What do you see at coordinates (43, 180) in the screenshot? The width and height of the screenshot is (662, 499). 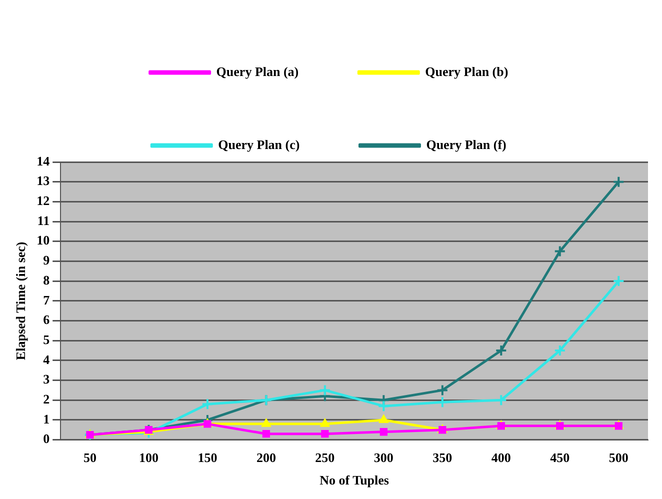 I see `y-tick-label: 13` at bounding box center [43, 180].